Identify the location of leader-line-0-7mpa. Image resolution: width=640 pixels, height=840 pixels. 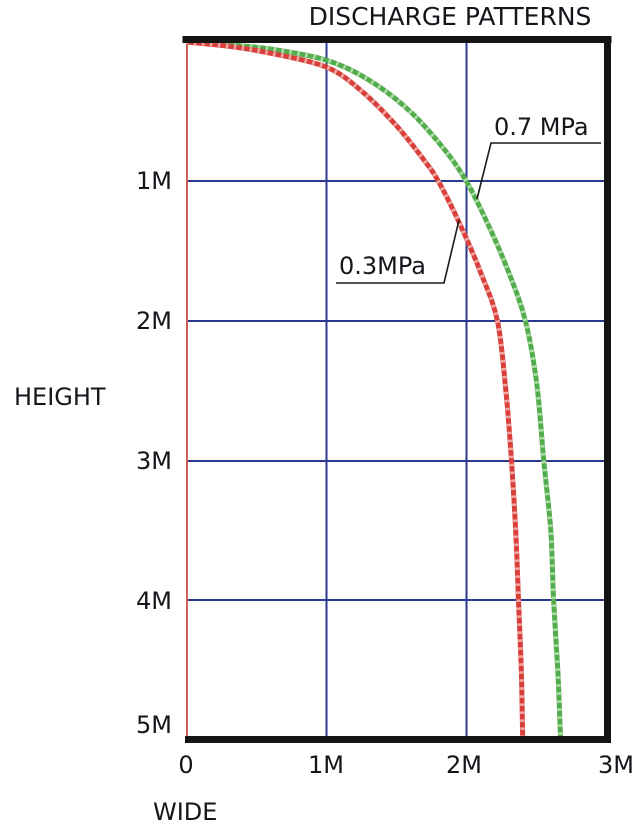
(538, 171).